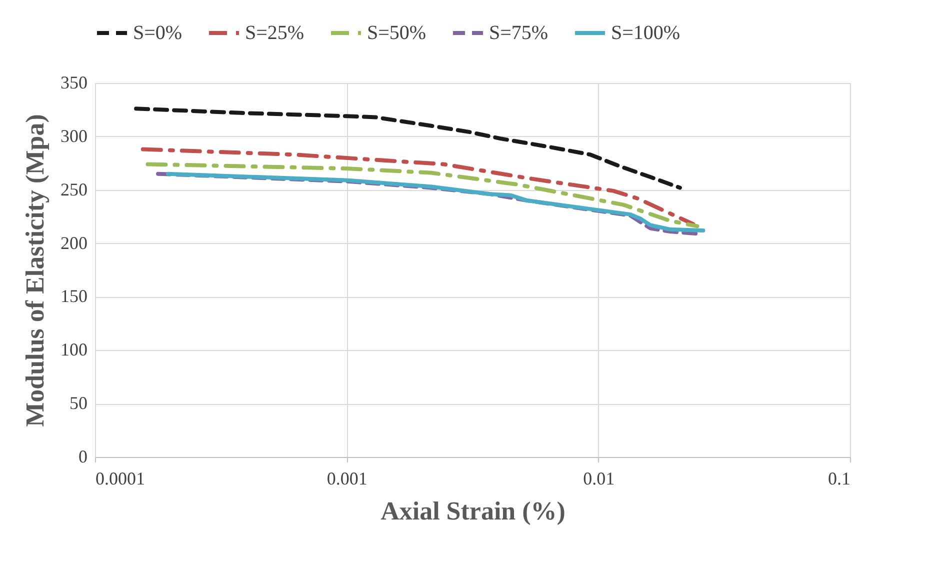  Describe the element at coordinates (74, 296) in the screenshot. I see `y-tick-label: 150` at that location.